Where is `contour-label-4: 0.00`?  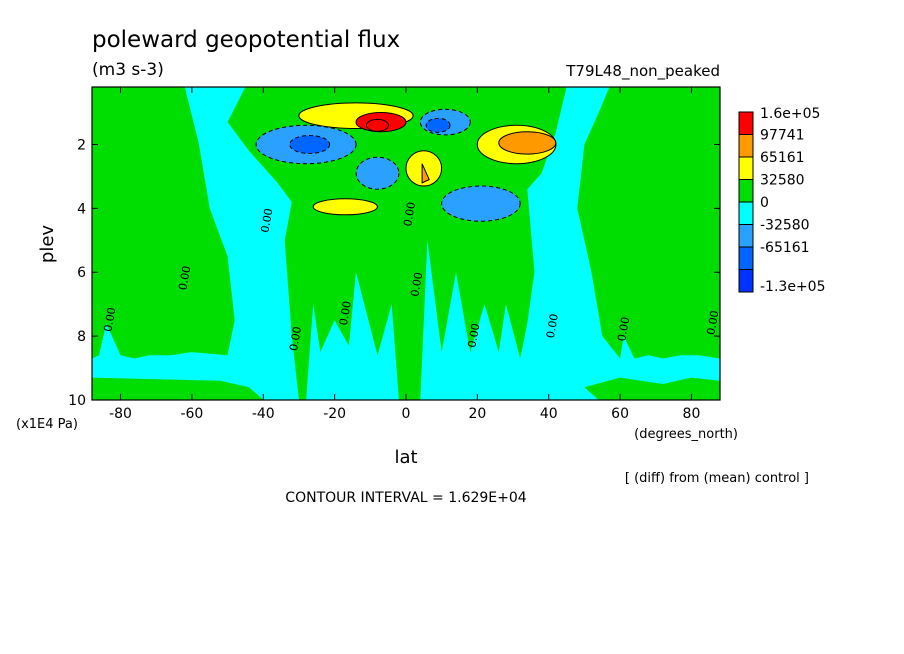
contour-label-4: 0.00 is located at coordinates (295, 338).